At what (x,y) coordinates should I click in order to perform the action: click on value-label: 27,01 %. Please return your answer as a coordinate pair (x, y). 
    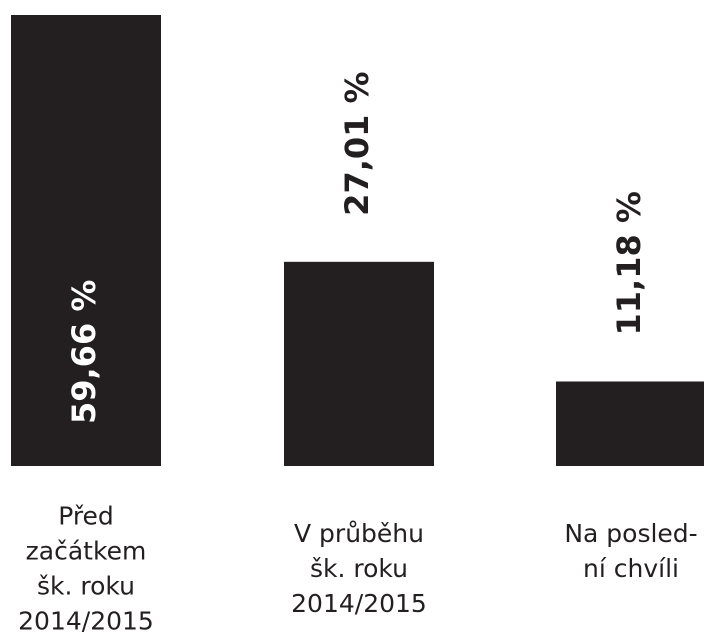
    Looking at the image, I should click on (357, 143).